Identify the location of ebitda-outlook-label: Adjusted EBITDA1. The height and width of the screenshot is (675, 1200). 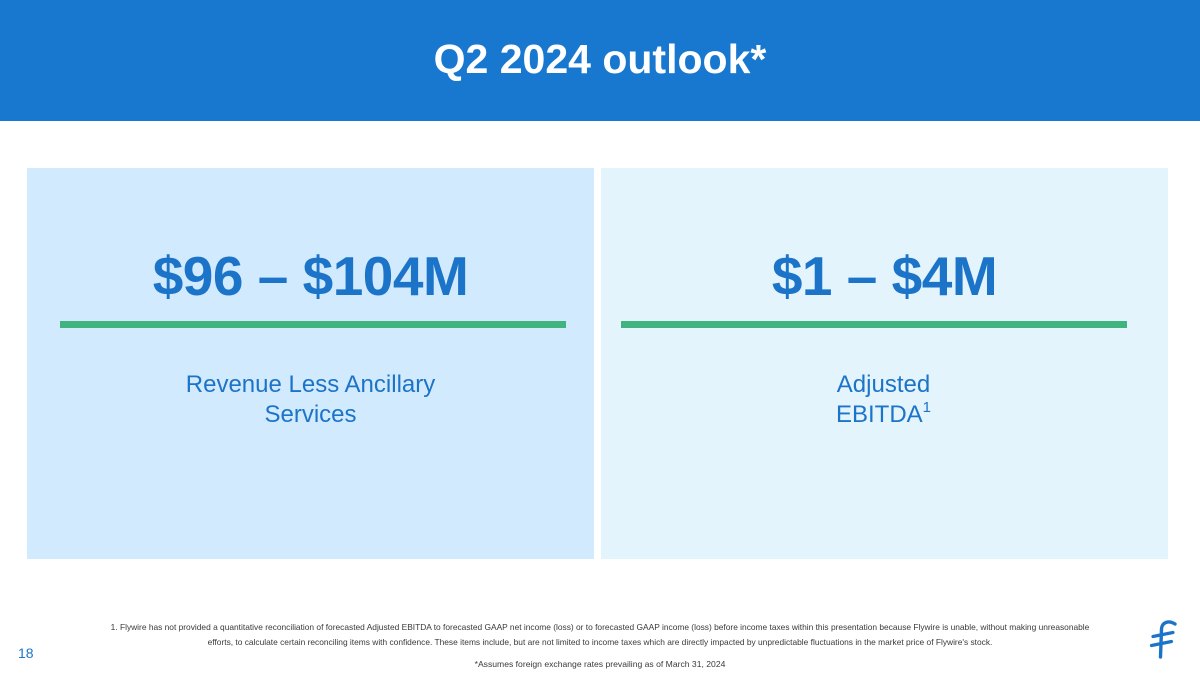
(883, 400).